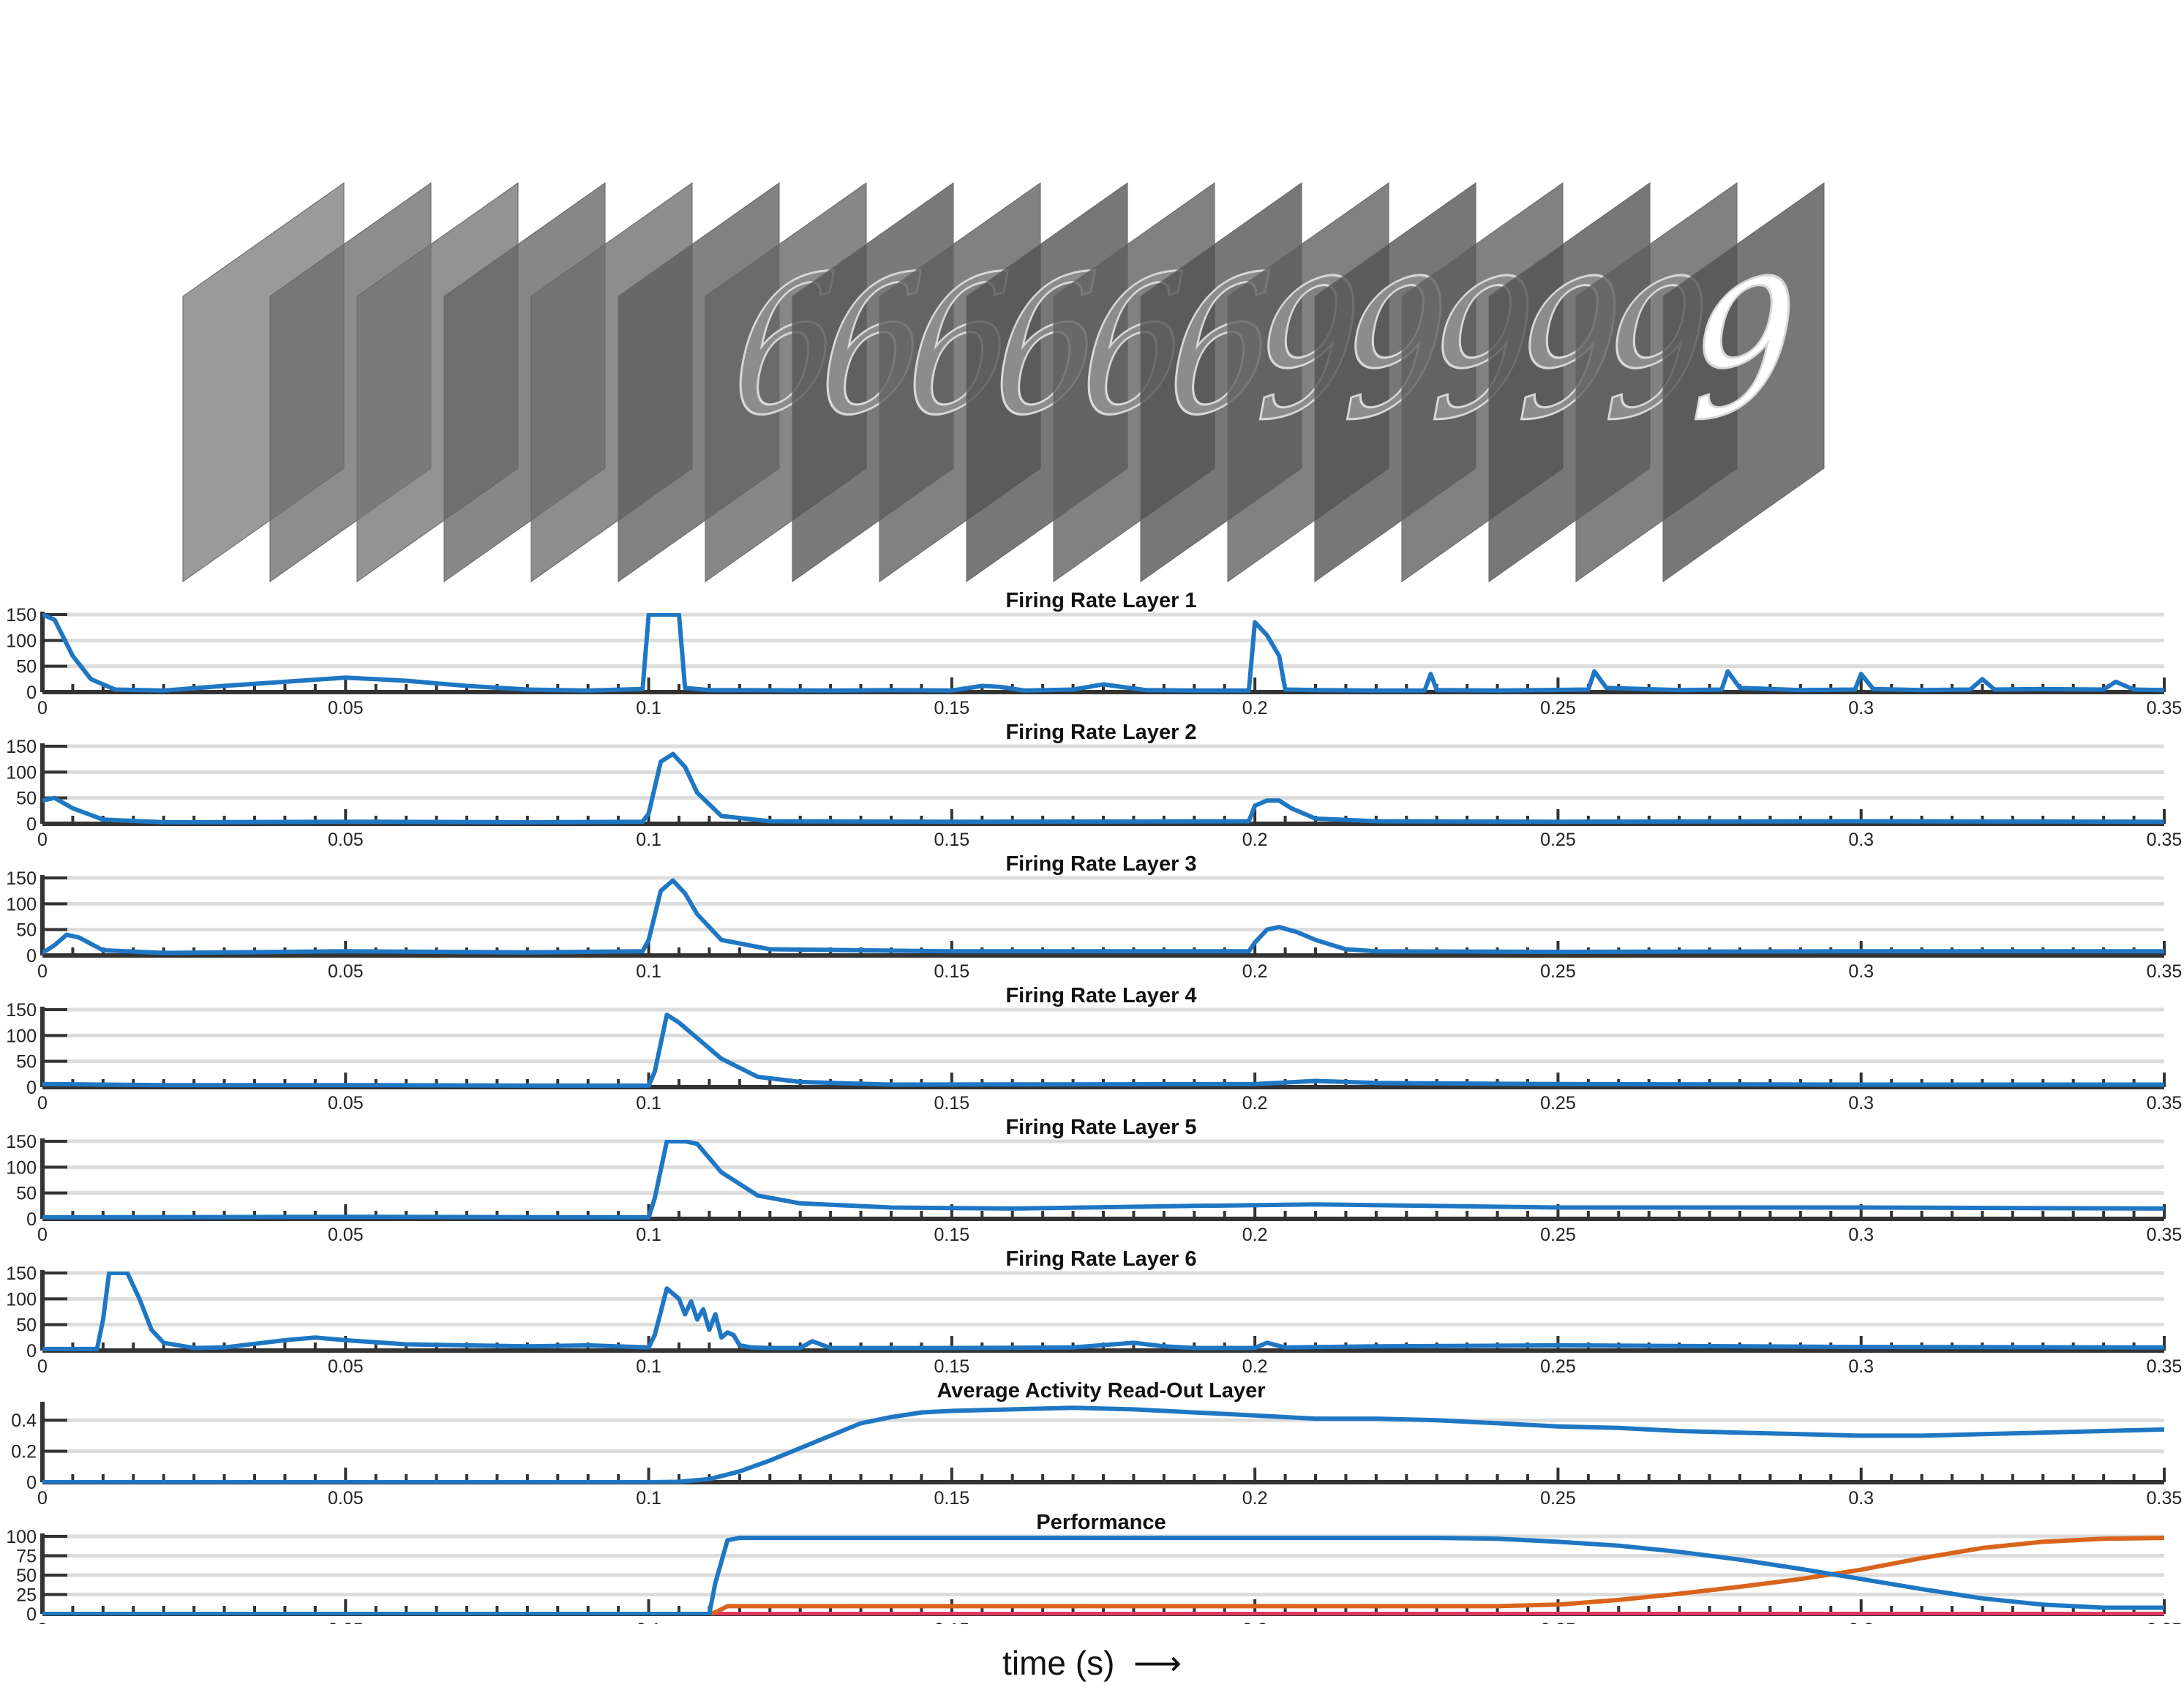 The height and width of the screenshot is (1690, 2184). I want to click on stimulus-frame: 9, so click(1743, 382).